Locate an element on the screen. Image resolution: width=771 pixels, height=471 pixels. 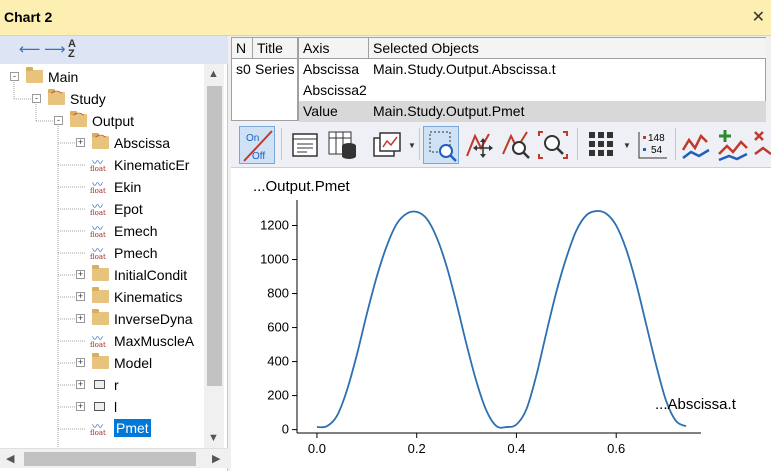
tree-vertical-scrollbar: ▲ ▼ is located at coordinates (214, 256).